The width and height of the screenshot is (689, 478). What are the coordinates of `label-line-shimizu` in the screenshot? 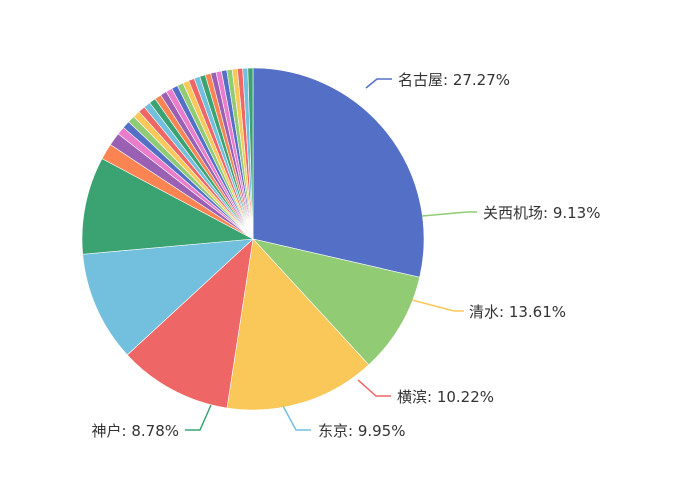 It's located at (437, 305).